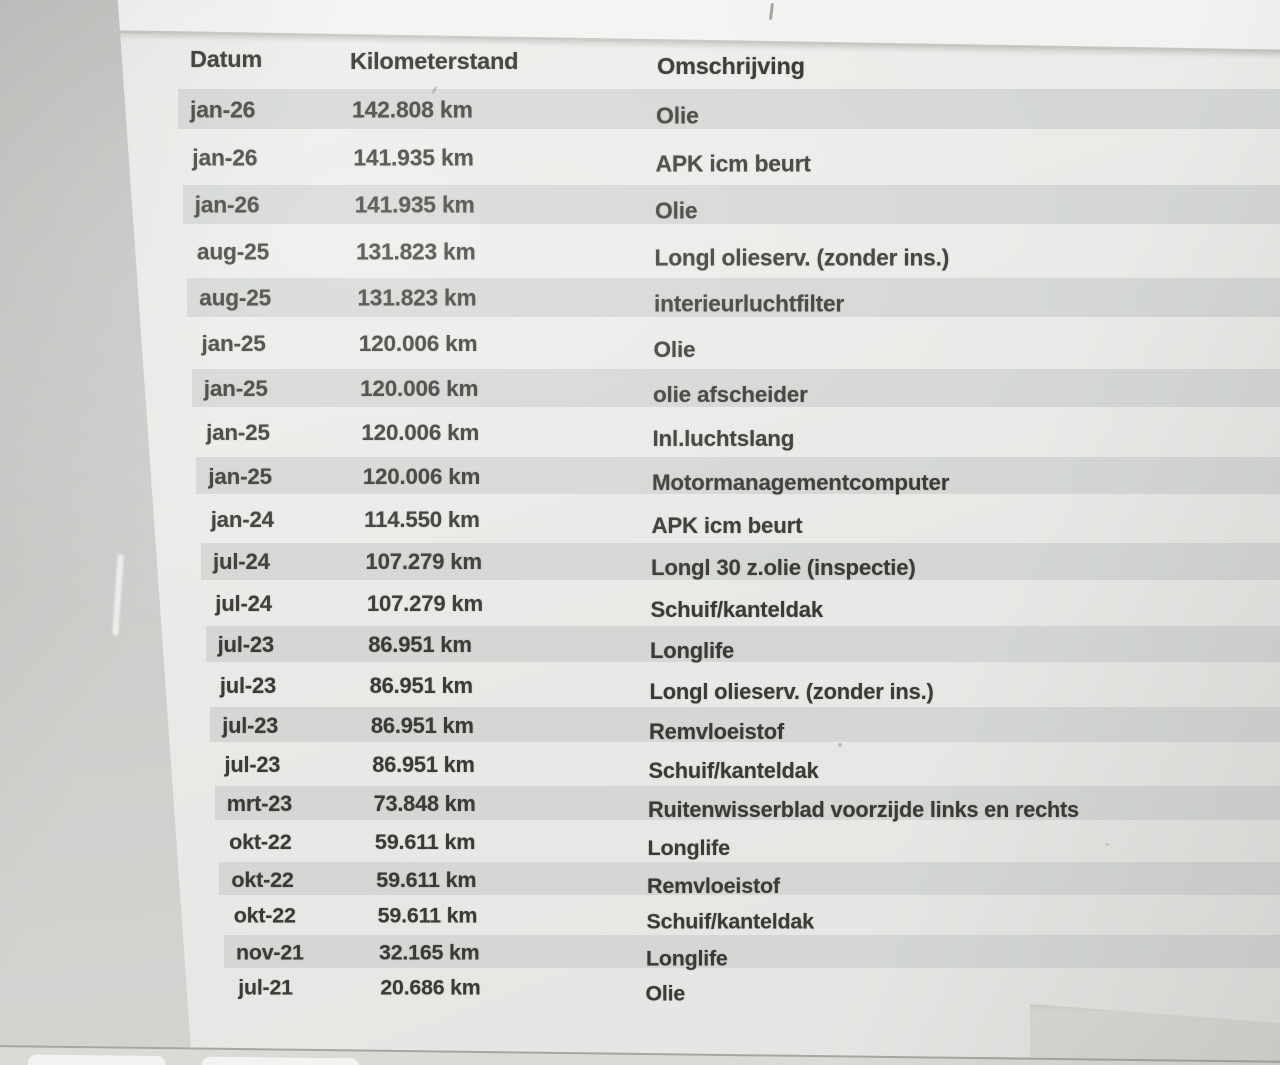  What do you see at coordinates (723, 439) in the screenshot?
I see `cell-omschrijving: Inl.luchtslang` at bounding box center [723, 439].